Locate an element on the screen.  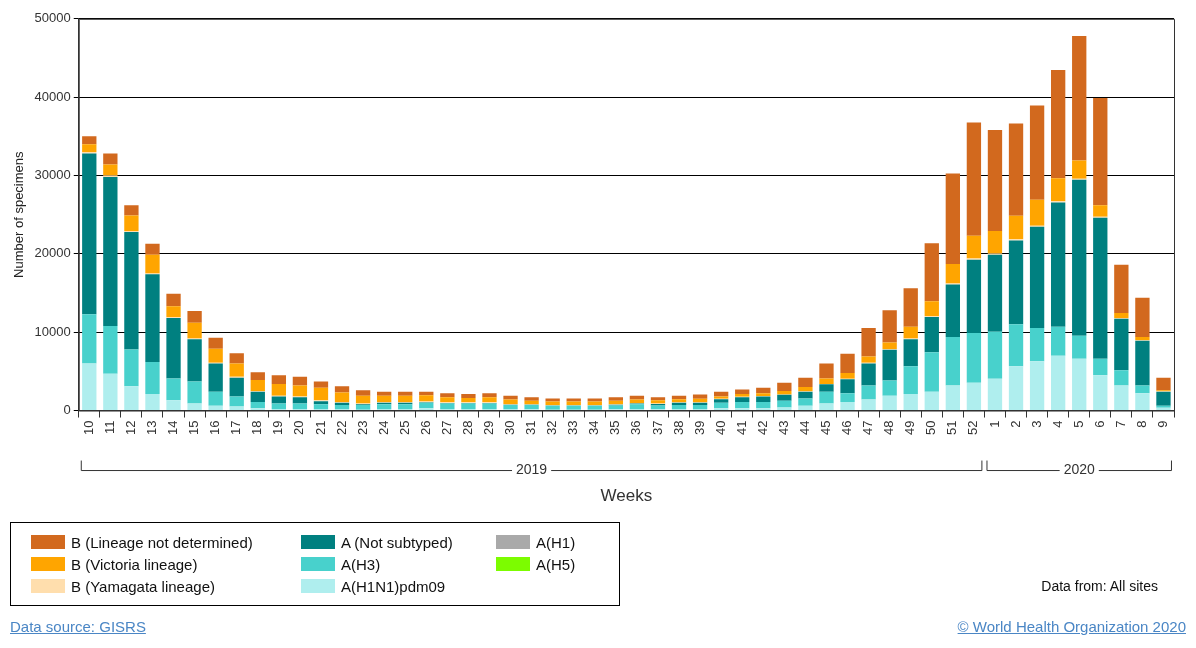
x-tick-label: 42 is located at coordinates (762, 428).